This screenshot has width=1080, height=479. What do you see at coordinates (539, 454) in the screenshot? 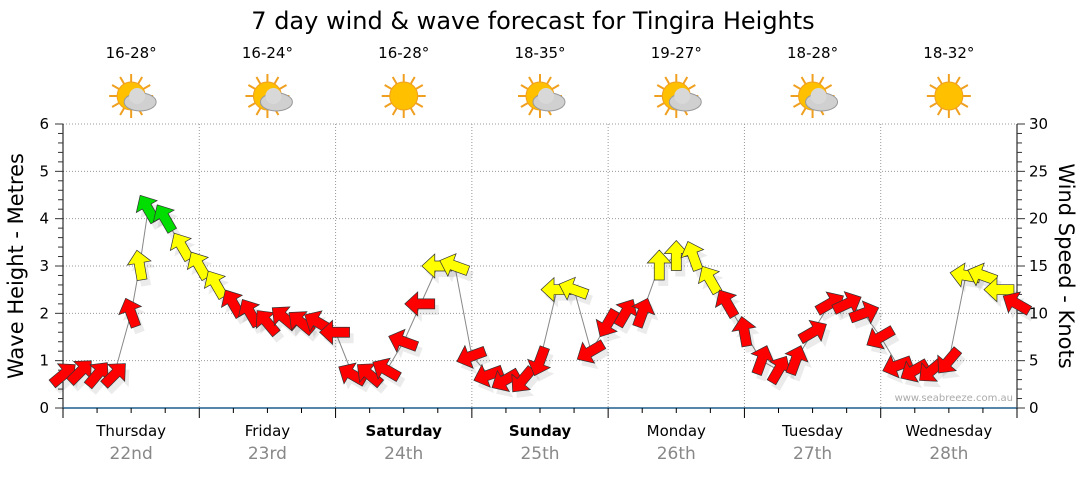
I see `day-date: 25th` at bounding box center [539, 454].